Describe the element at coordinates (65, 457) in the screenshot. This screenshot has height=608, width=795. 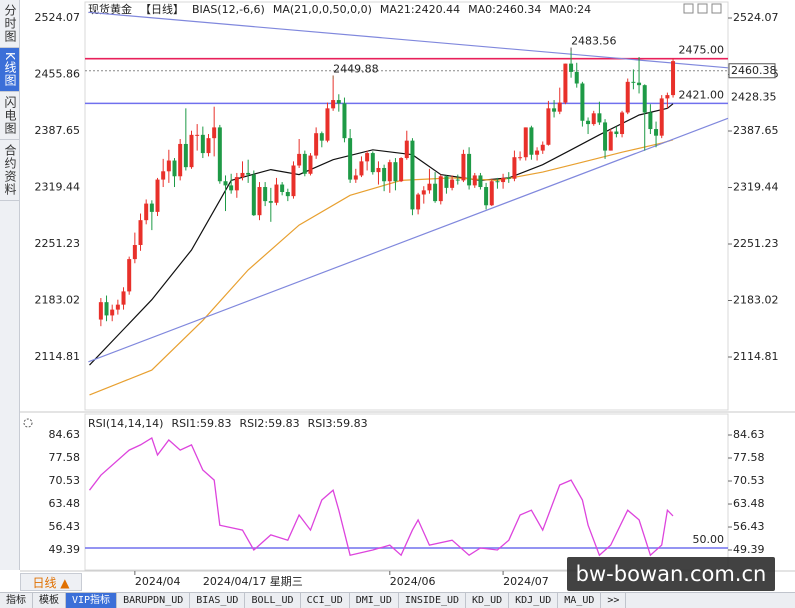
I see `y-tick-label: 77.58` at that location.